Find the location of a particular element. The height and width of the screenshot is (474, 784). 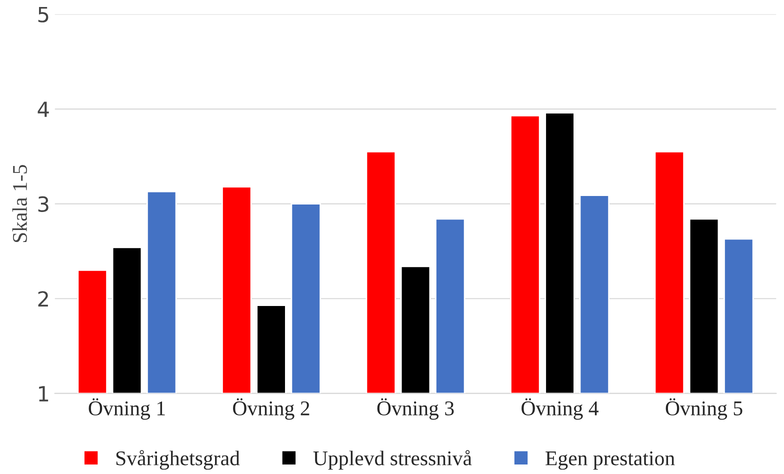

y-tick-label: 1 is located at coordinates (43, 394).